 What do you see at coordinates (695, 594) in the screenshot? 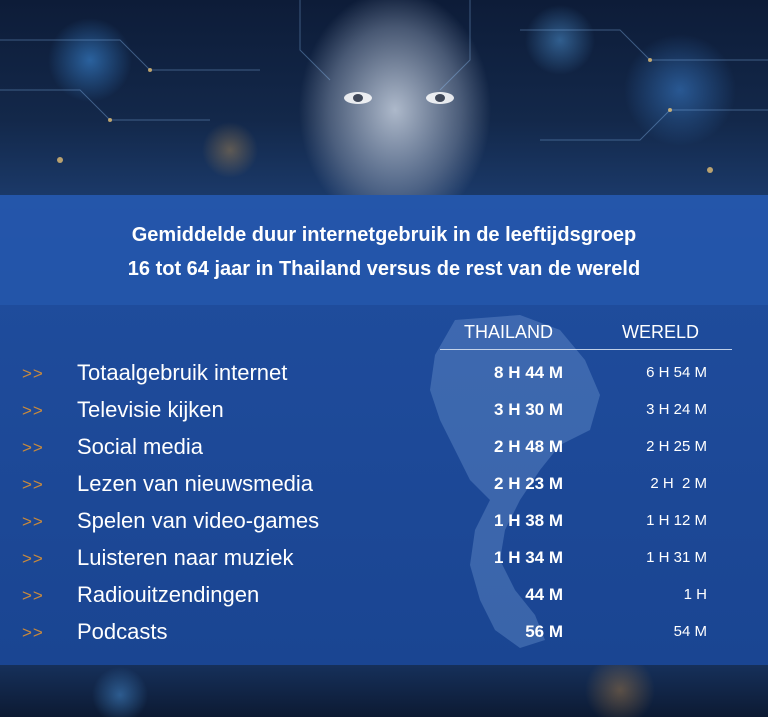
I see `row-world-value: 1 H` at bounding box center [695, 594].